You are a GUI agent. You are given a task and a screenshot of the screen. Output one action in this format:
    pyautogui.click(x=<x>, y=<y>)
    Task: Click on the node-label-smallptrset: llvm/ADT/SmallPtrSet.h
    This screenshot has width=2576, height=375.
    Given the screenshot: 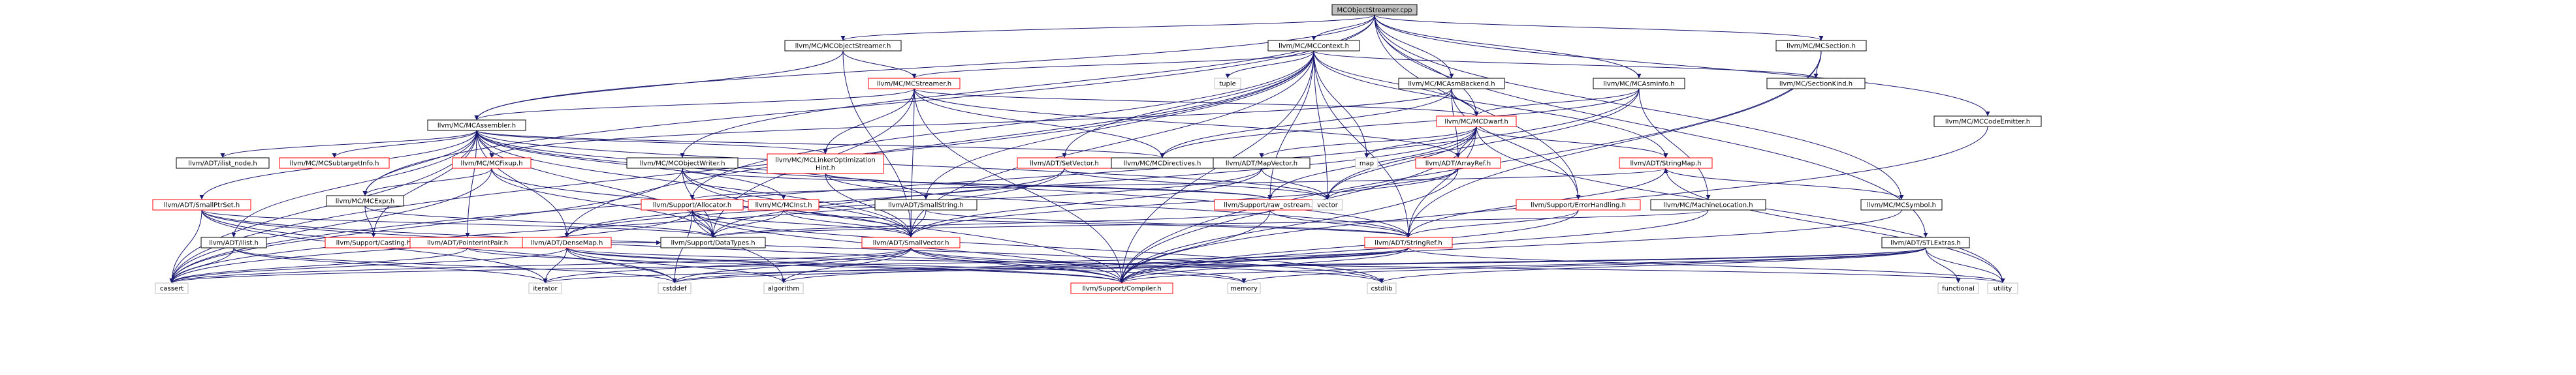 What is the action you would take?
    pyautogui.click(x=202, y=206)
    